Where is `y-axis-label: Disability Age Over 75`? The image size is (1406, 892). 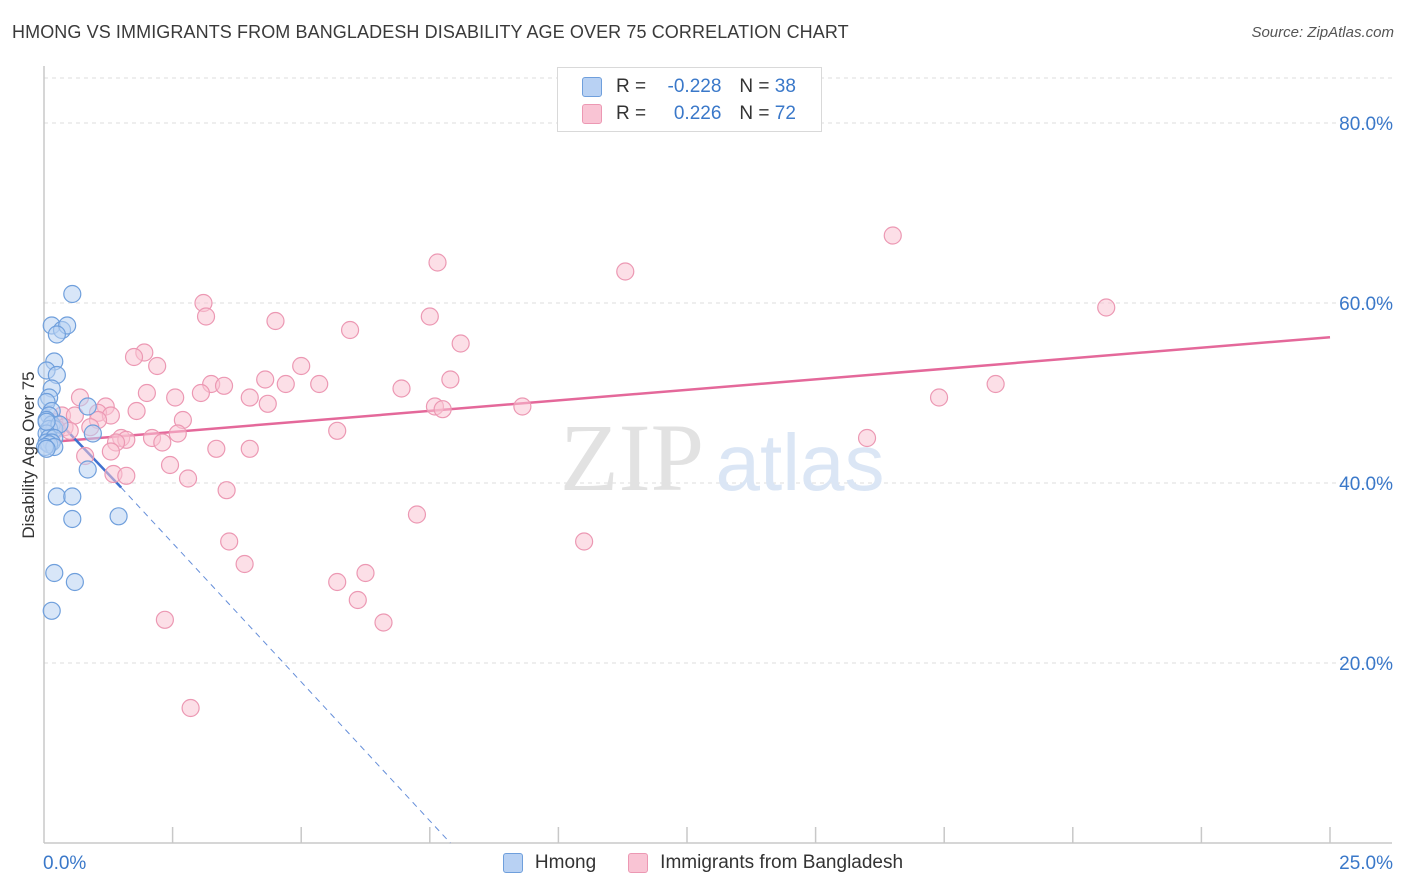 y-axis-label: Disability Age Over 75 is located at coordinates (28, 454).